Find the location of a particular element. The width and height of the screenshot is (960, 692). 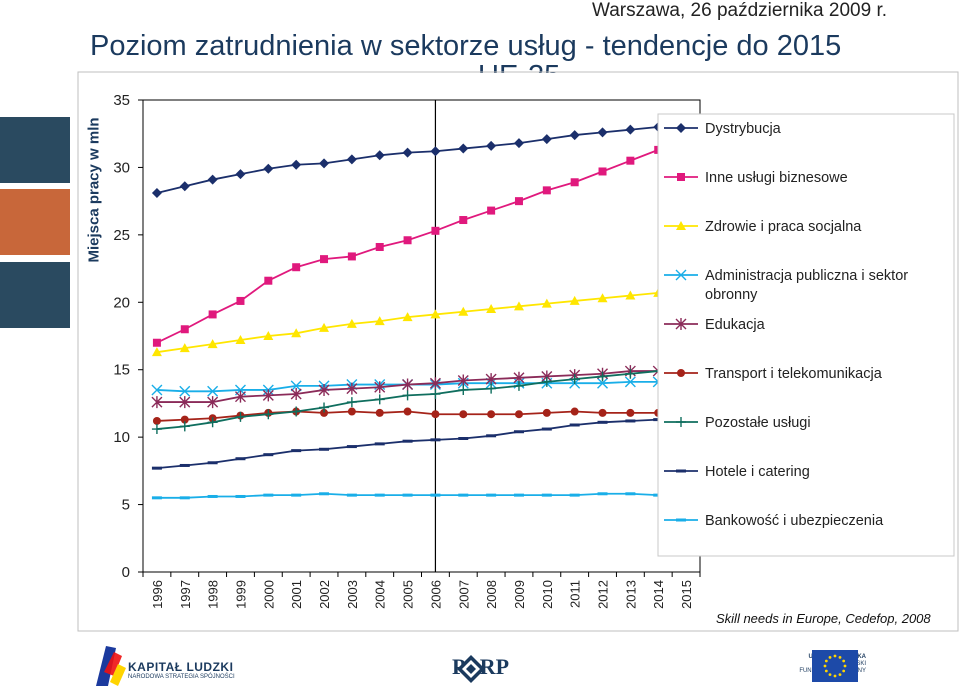

y-tick-label: 10 is located at coordinates (121, 437).